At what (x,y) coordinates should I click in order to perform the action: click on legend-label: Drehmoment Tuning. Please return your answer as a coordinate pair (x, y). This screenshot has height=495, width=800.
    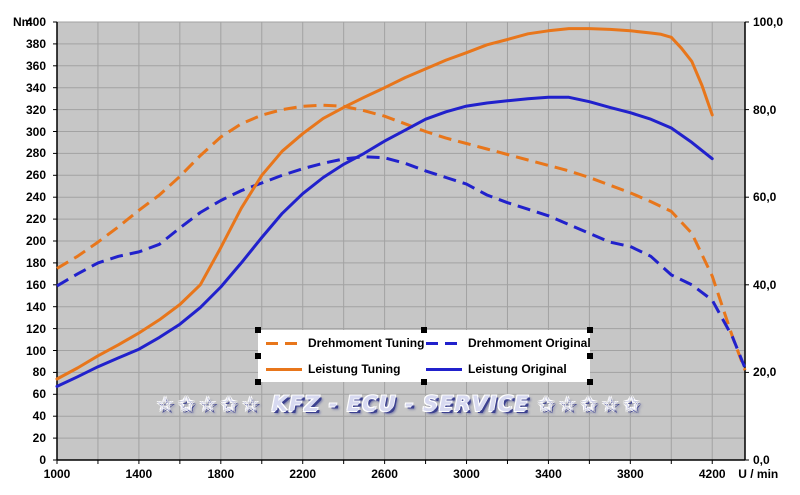
    Looking at the image, I should click on (366, 343).